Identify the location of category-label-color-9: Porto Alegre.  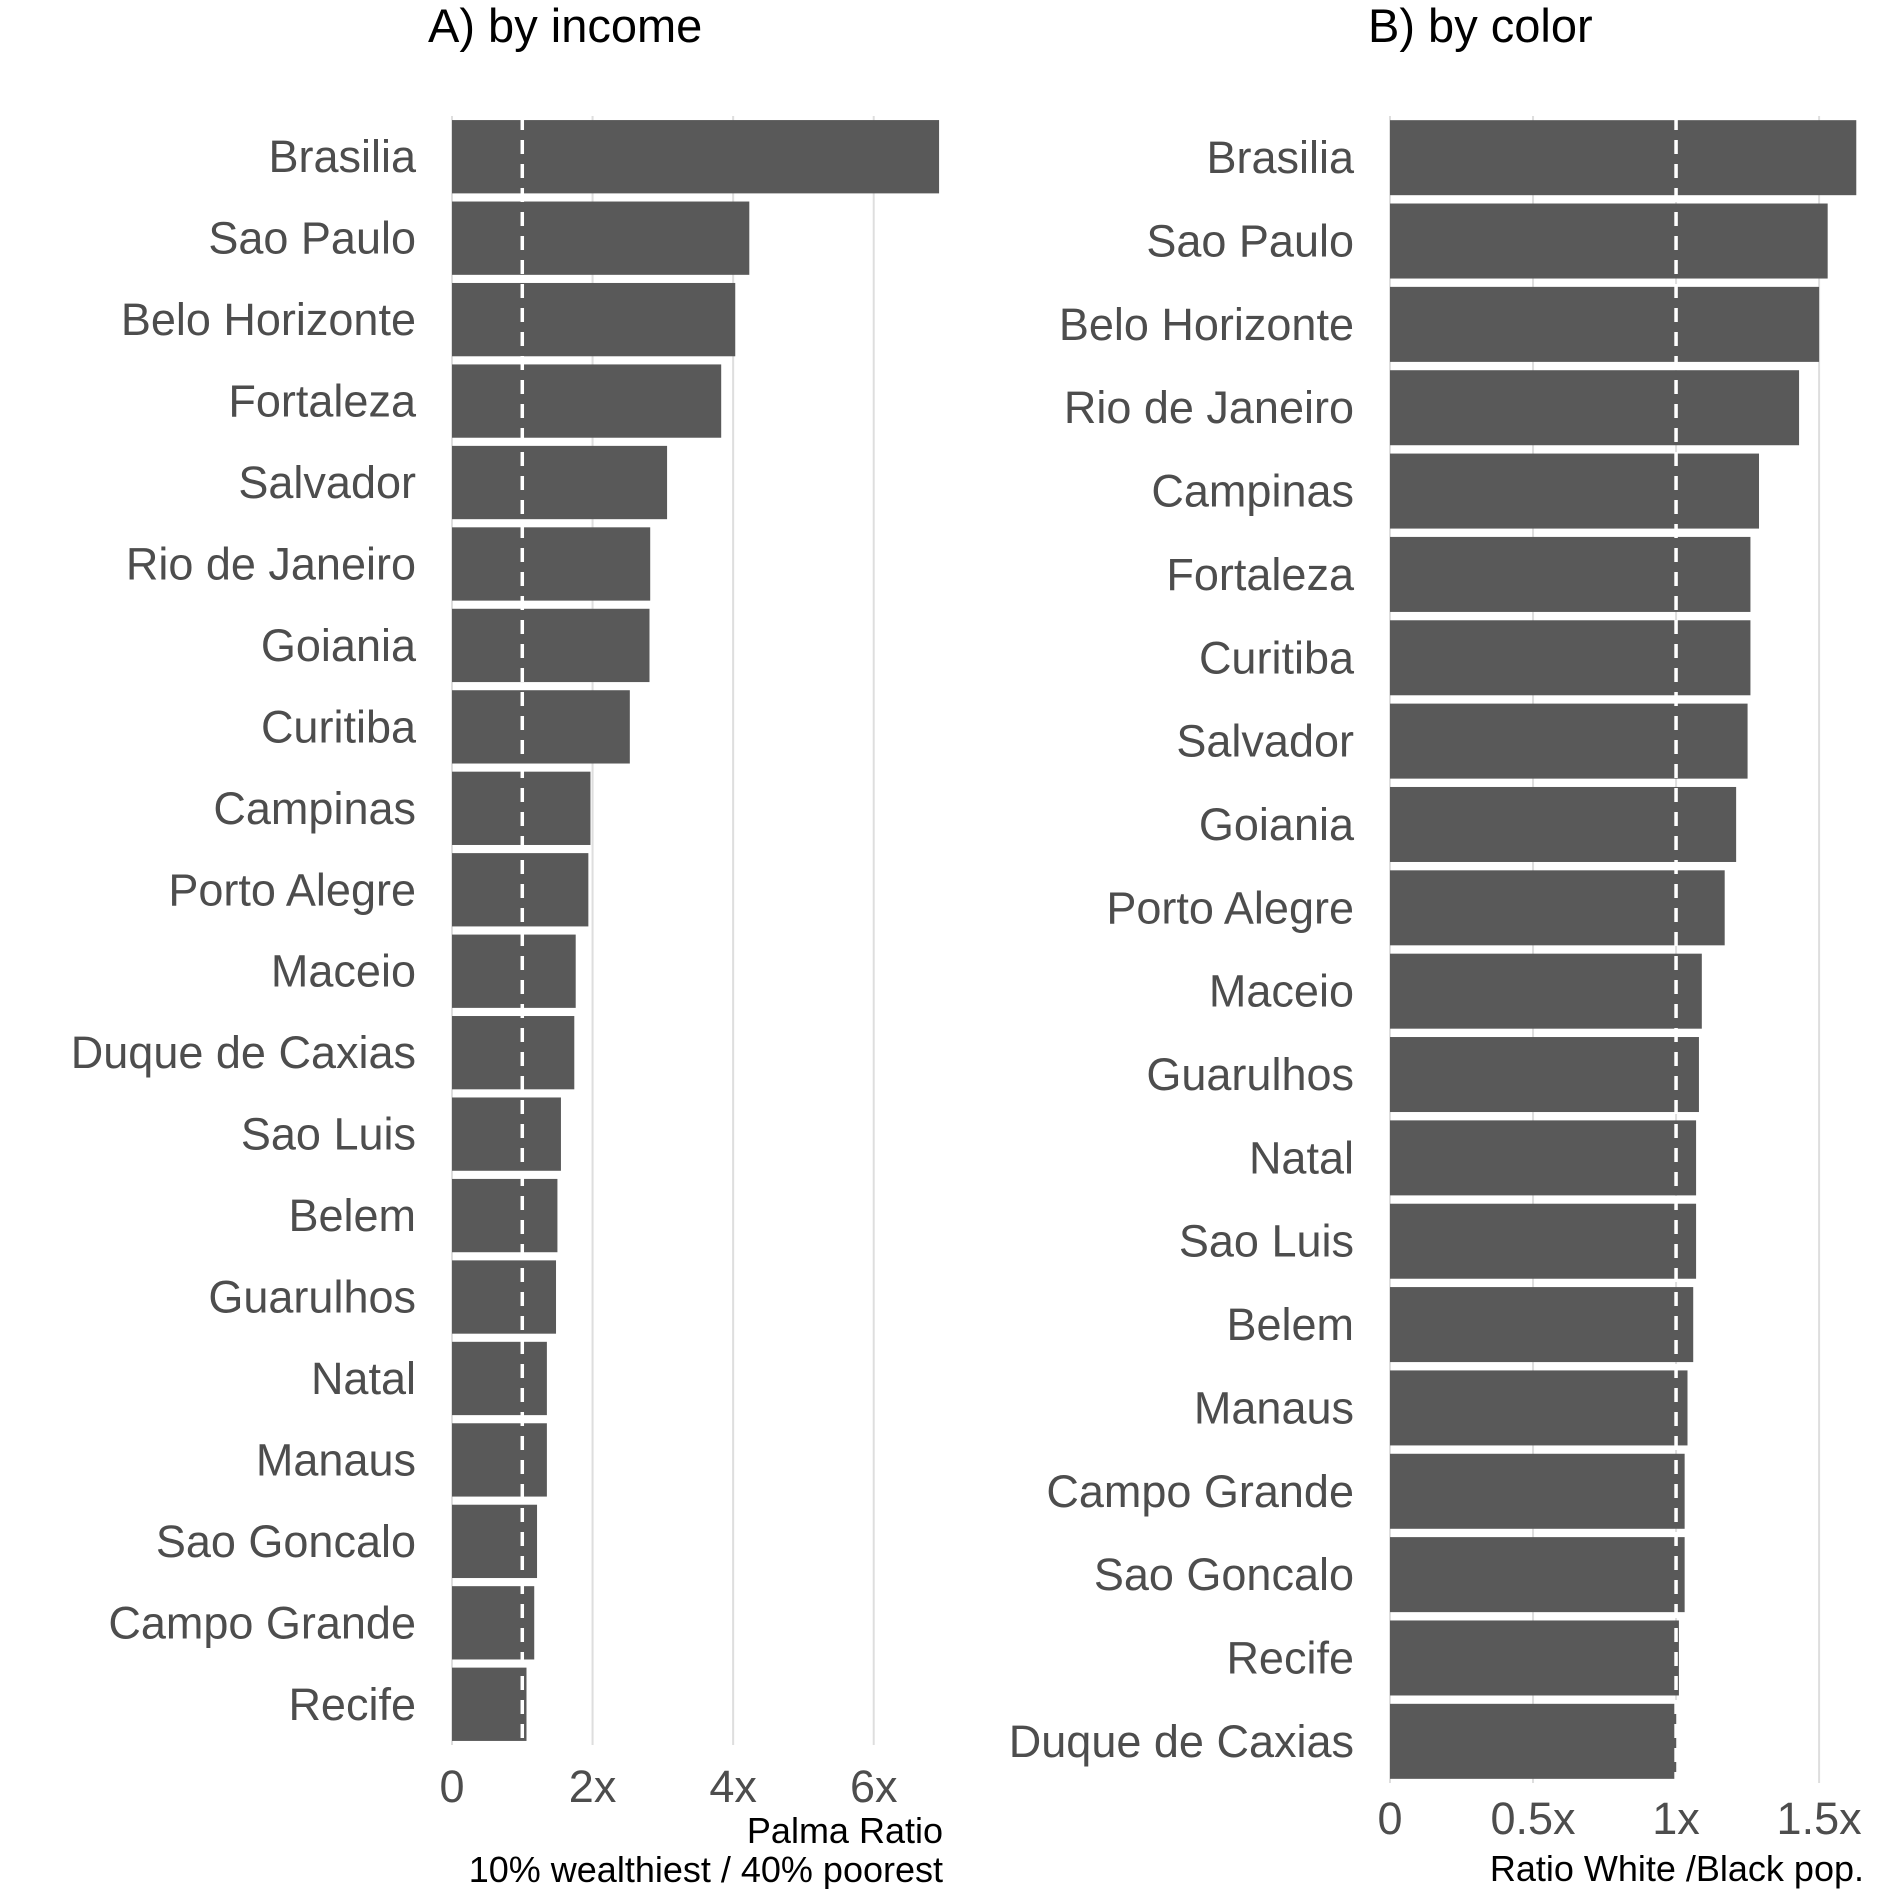
(1230, 907).